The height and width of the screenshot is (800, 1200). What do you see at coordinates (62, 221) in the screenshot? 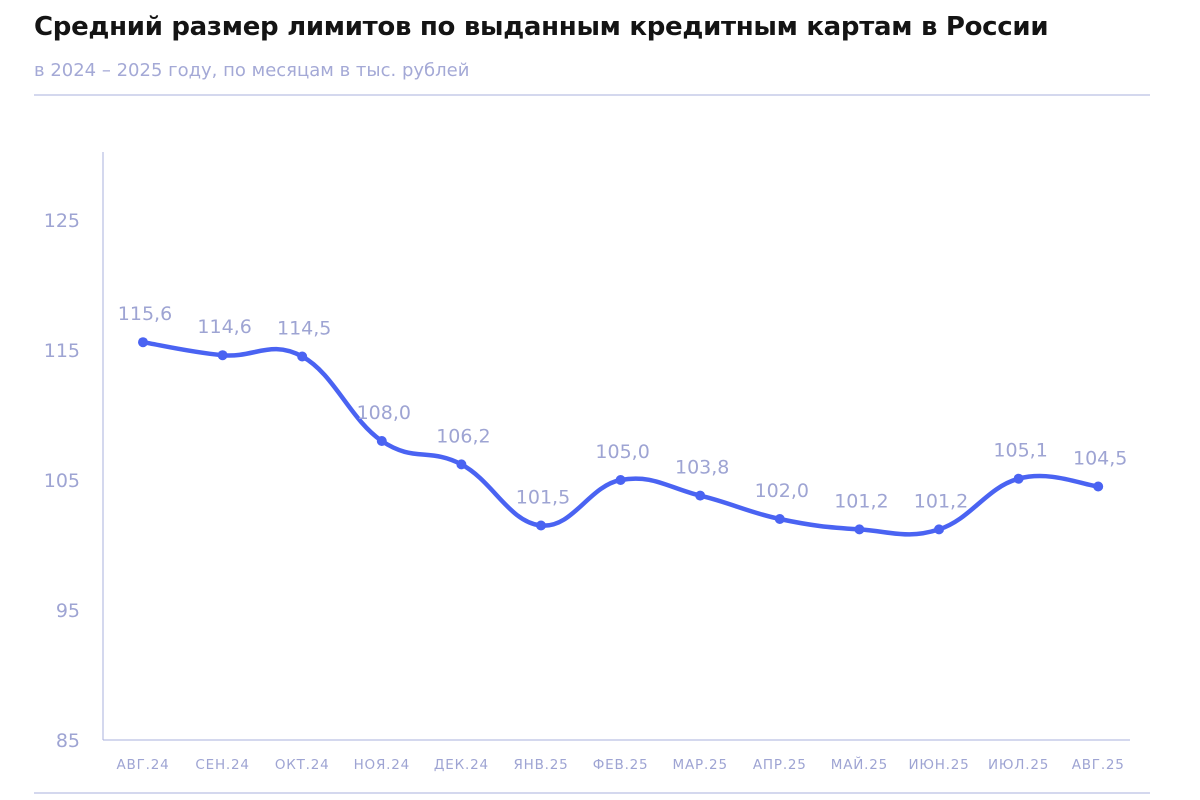
I see `y-tick-label: 125` at bounding box center [62, 221].